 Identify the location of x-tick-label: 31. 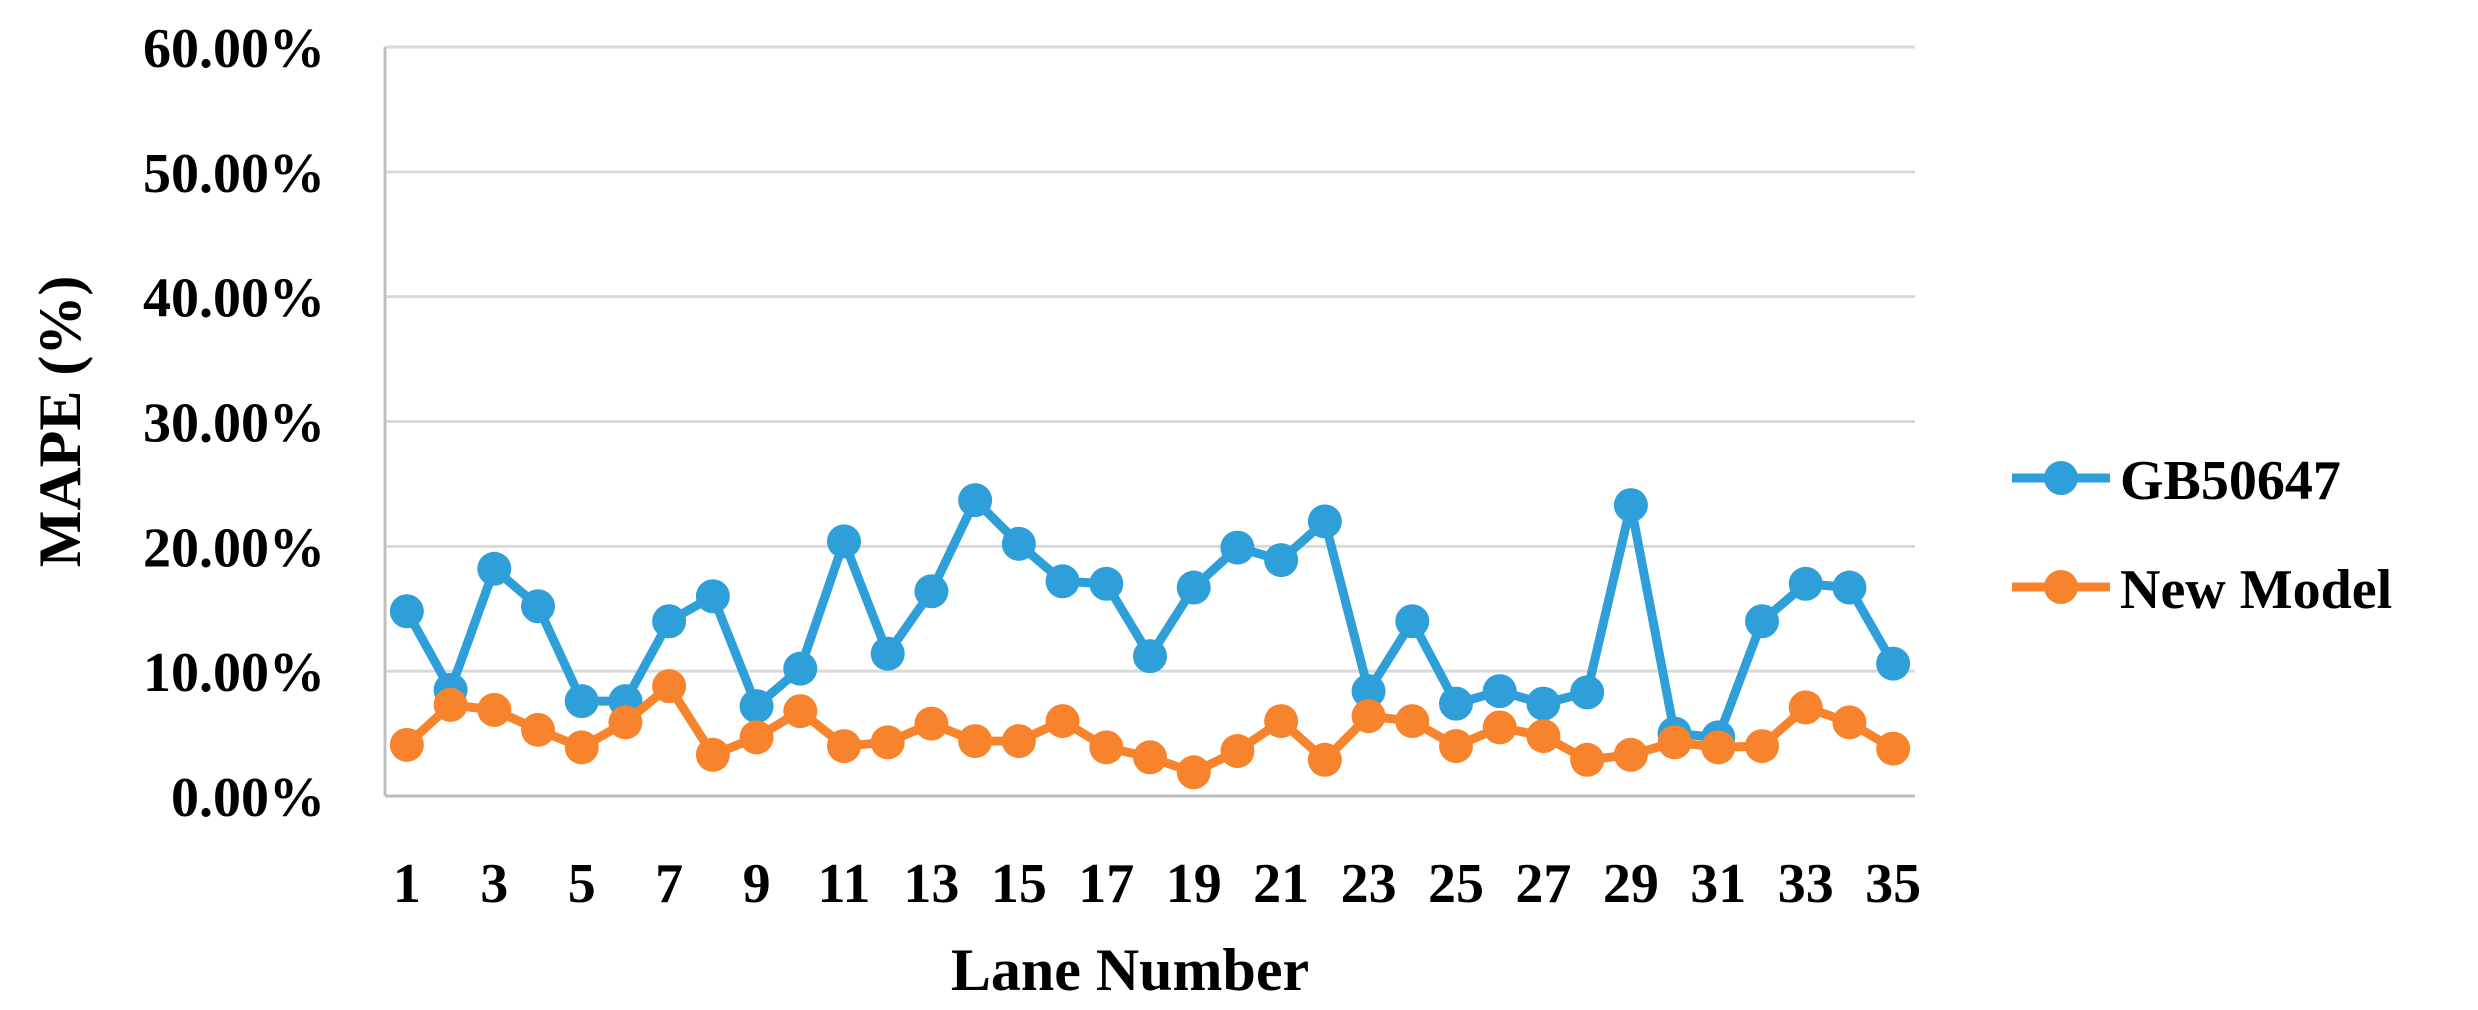
(1718, 884).